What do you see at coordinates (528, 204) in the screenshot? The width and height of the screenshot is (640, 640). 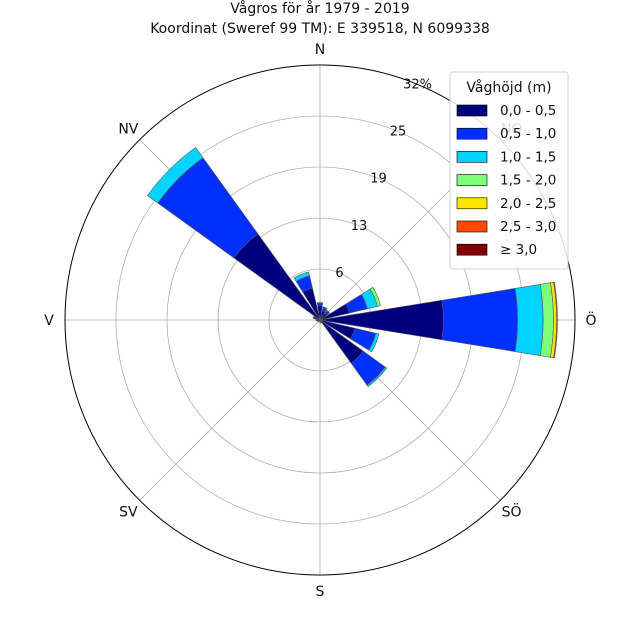 I see `legend-label: 2,0 - 2,5` at bounding box center [528, 204].